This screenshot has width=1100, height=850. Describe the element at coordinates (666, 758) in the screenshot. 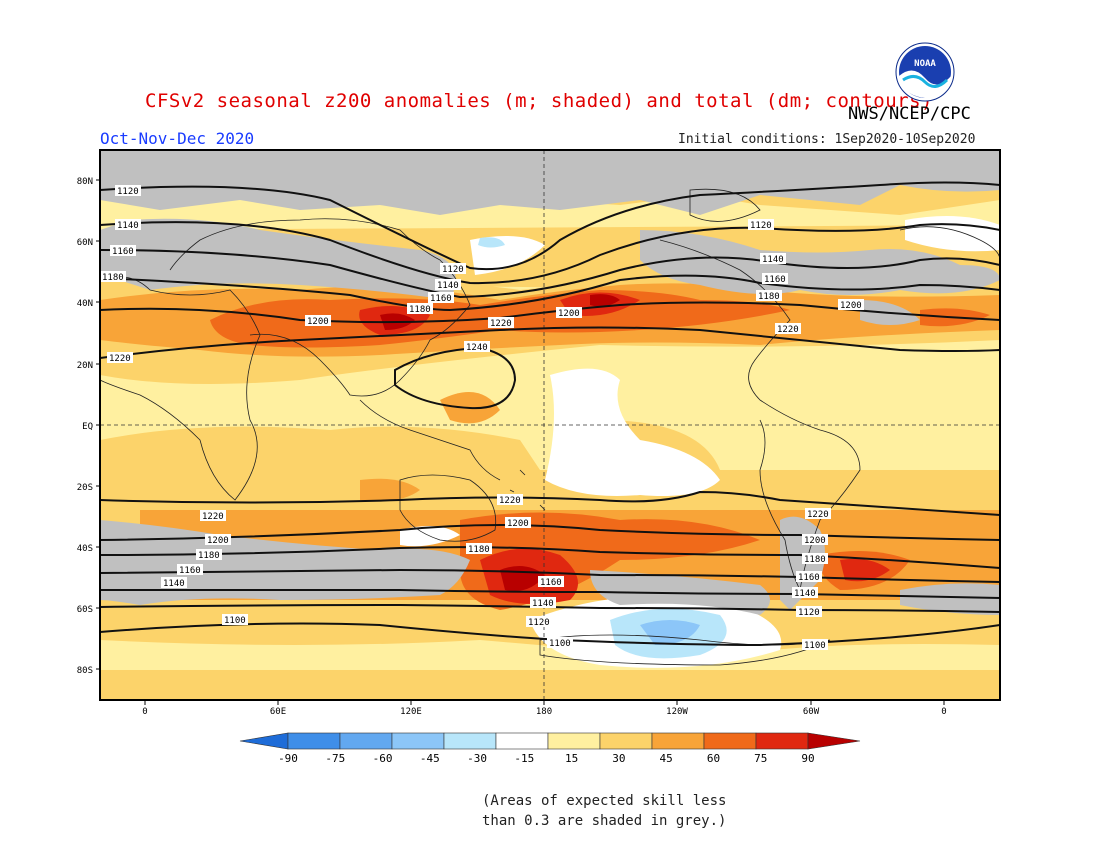

I see `colorbar-tick-label: 45` at that location.